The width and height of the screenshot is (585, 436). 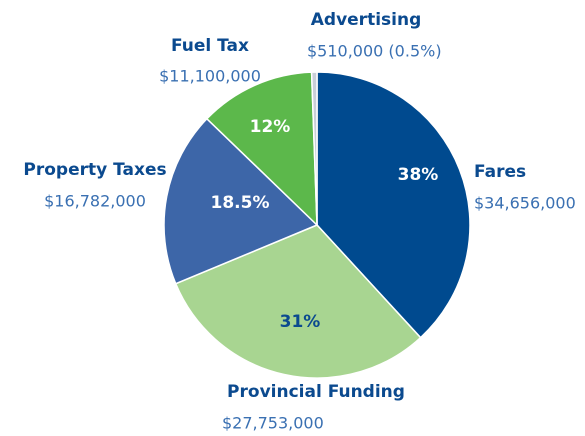 I want to click on category-label: Provincial Funding, so click(x=316, y=392).